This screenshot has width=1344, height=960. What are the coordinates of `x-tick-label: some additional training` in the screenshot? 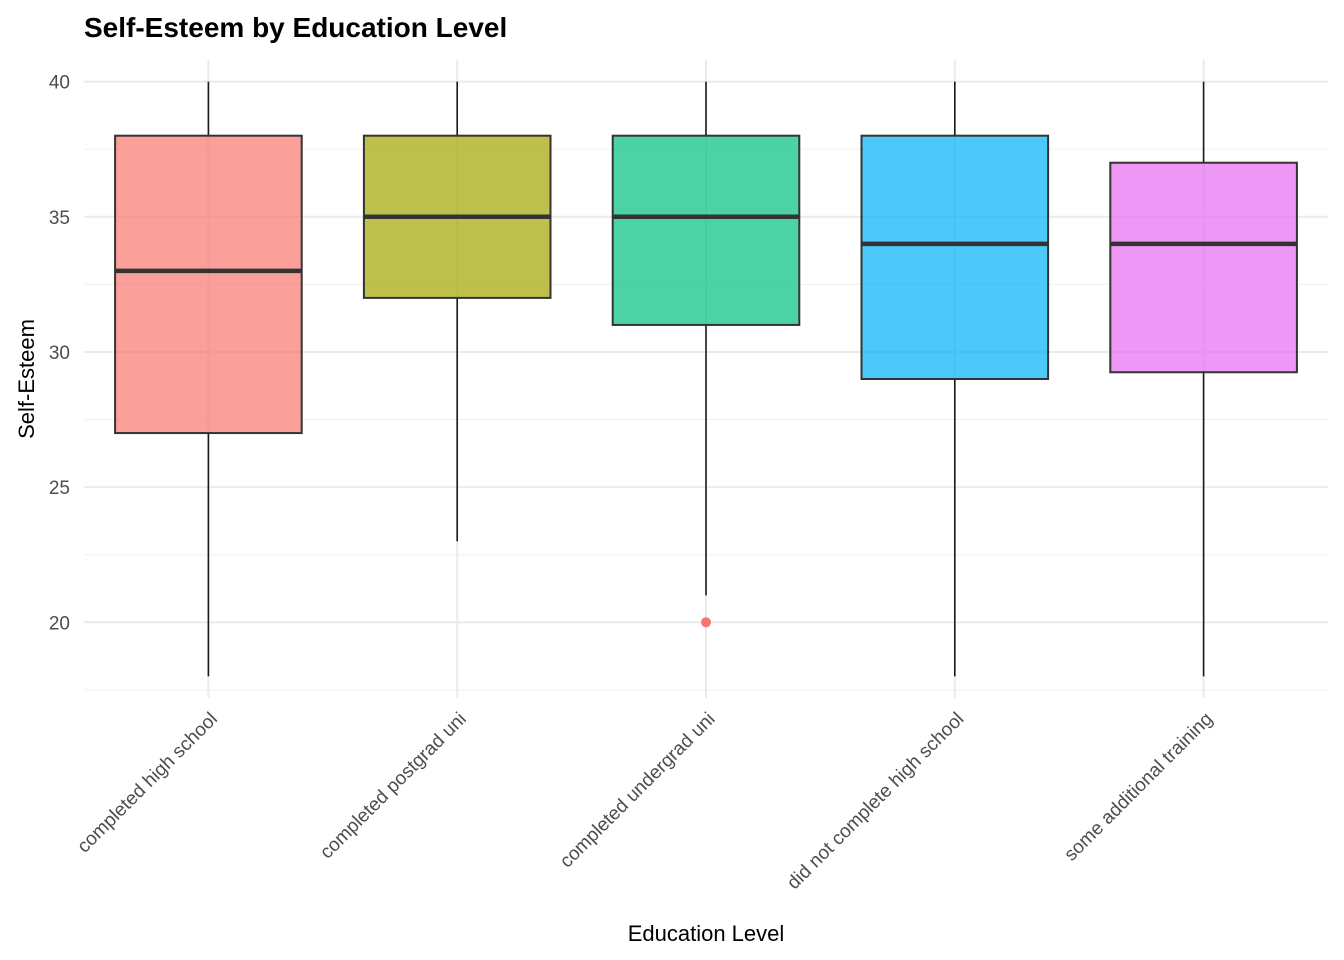 It's located at (1138, 787).